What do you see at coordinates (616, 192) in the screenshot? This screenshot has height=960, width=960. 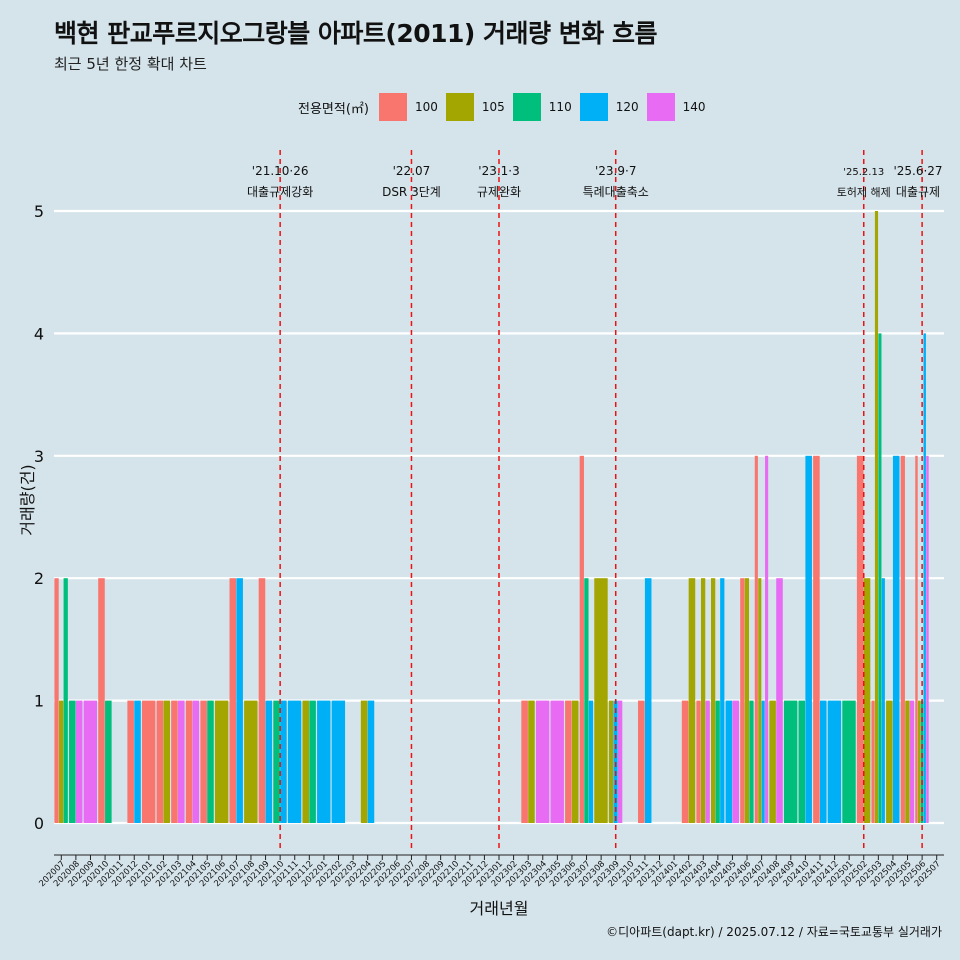 I see `event-label-202309: 특례대출축소` at bounding box center [616, 192].